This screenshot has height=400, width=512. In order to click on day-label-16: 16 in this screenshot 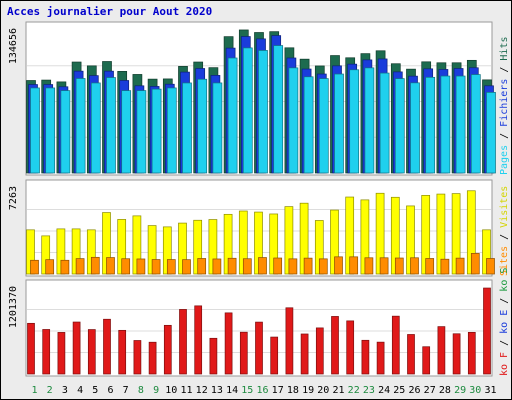, I will do `click(262, 390)`.